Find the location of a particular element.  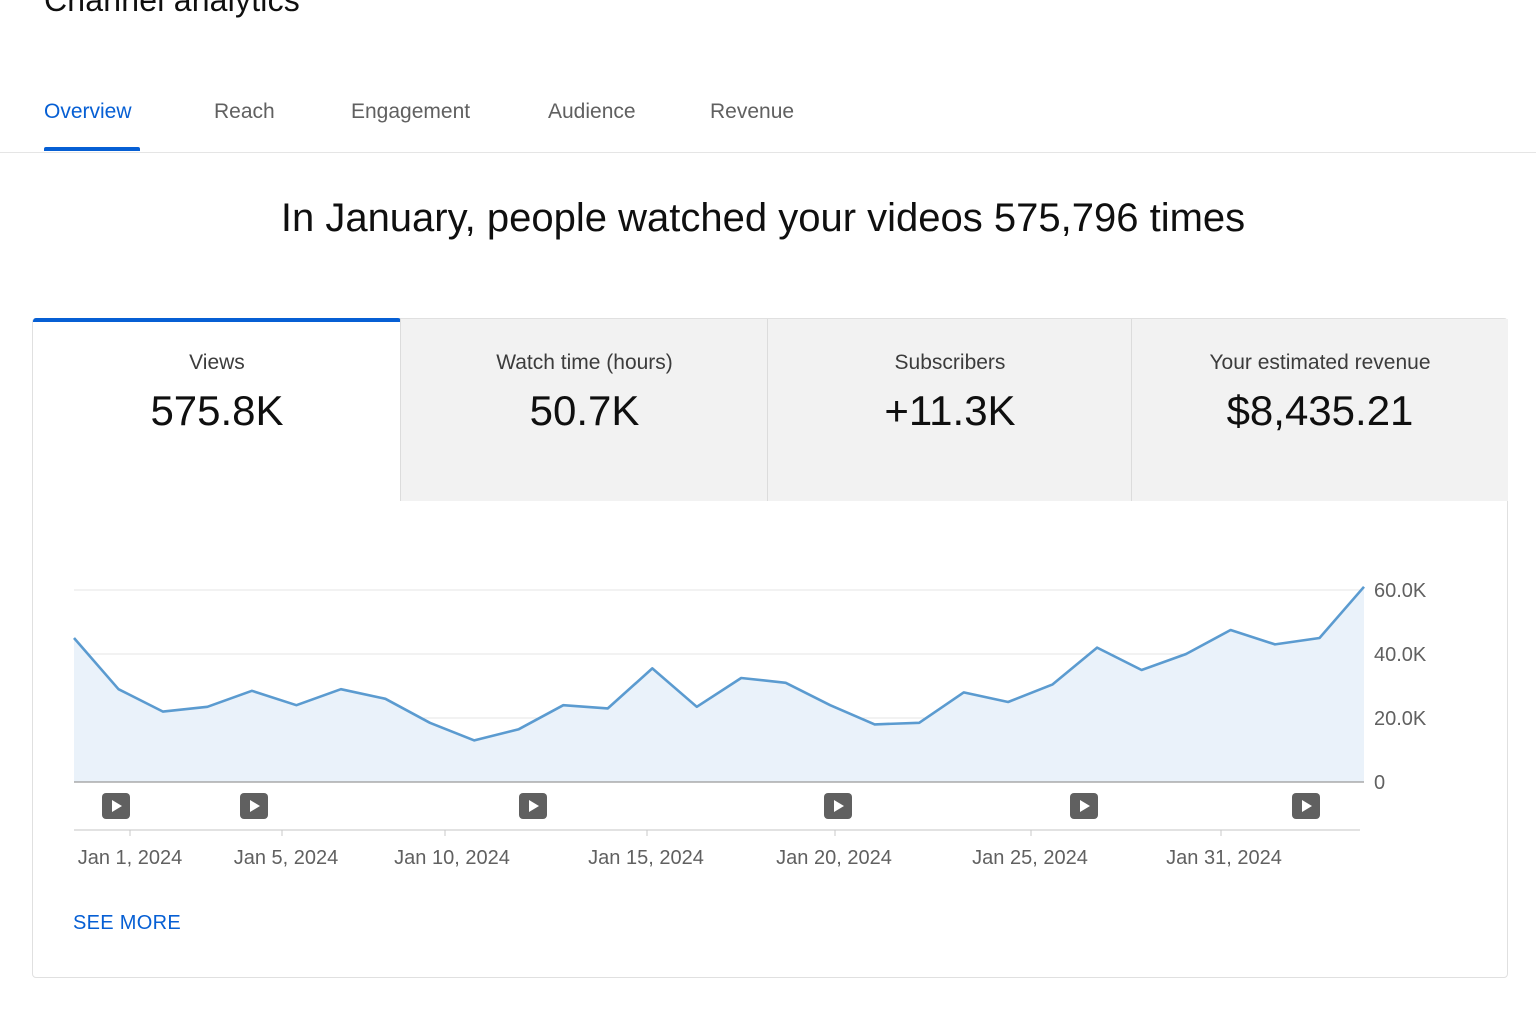

tab-reach: Reach is located at coordinates (244, 111).